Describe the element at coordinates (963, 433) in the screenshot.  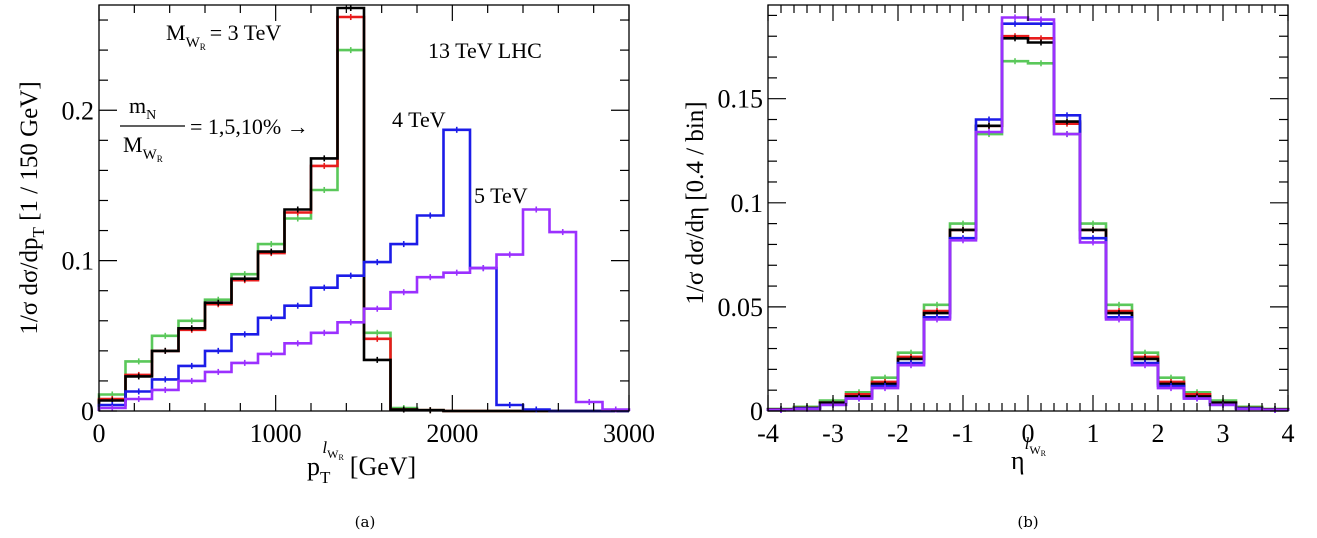
I see `x-tick-label: -1` at that location.